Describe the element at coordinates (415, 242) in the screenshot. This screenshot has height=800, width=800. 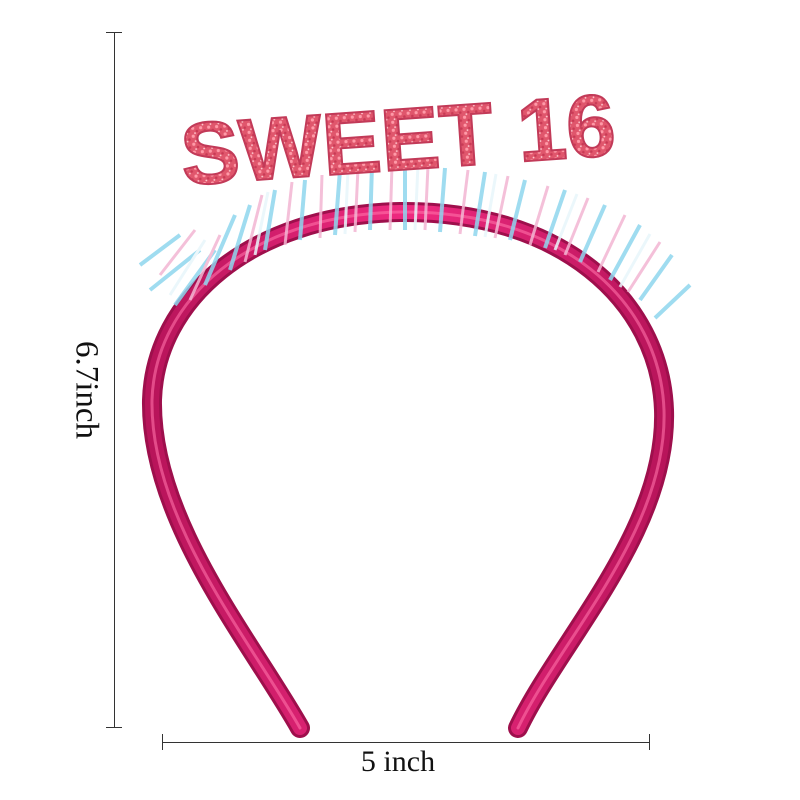
I see `tinsel-fringe` at that location.